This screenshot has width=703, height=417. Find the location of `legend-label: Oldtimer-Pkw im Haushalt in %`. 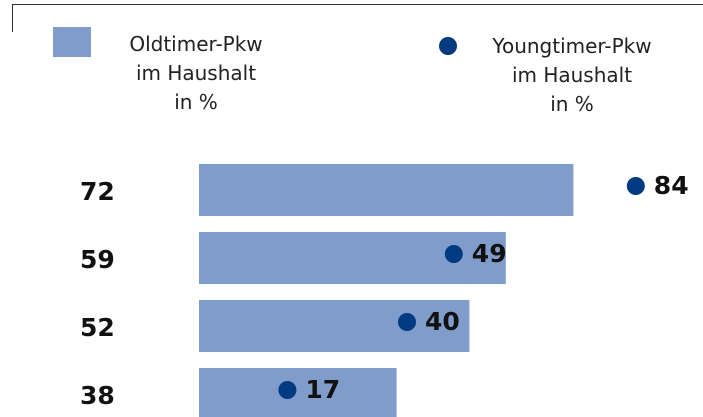

legend-label: Oldtimer-Pkw im Haushalt in % is located at coordinates (196, 73).